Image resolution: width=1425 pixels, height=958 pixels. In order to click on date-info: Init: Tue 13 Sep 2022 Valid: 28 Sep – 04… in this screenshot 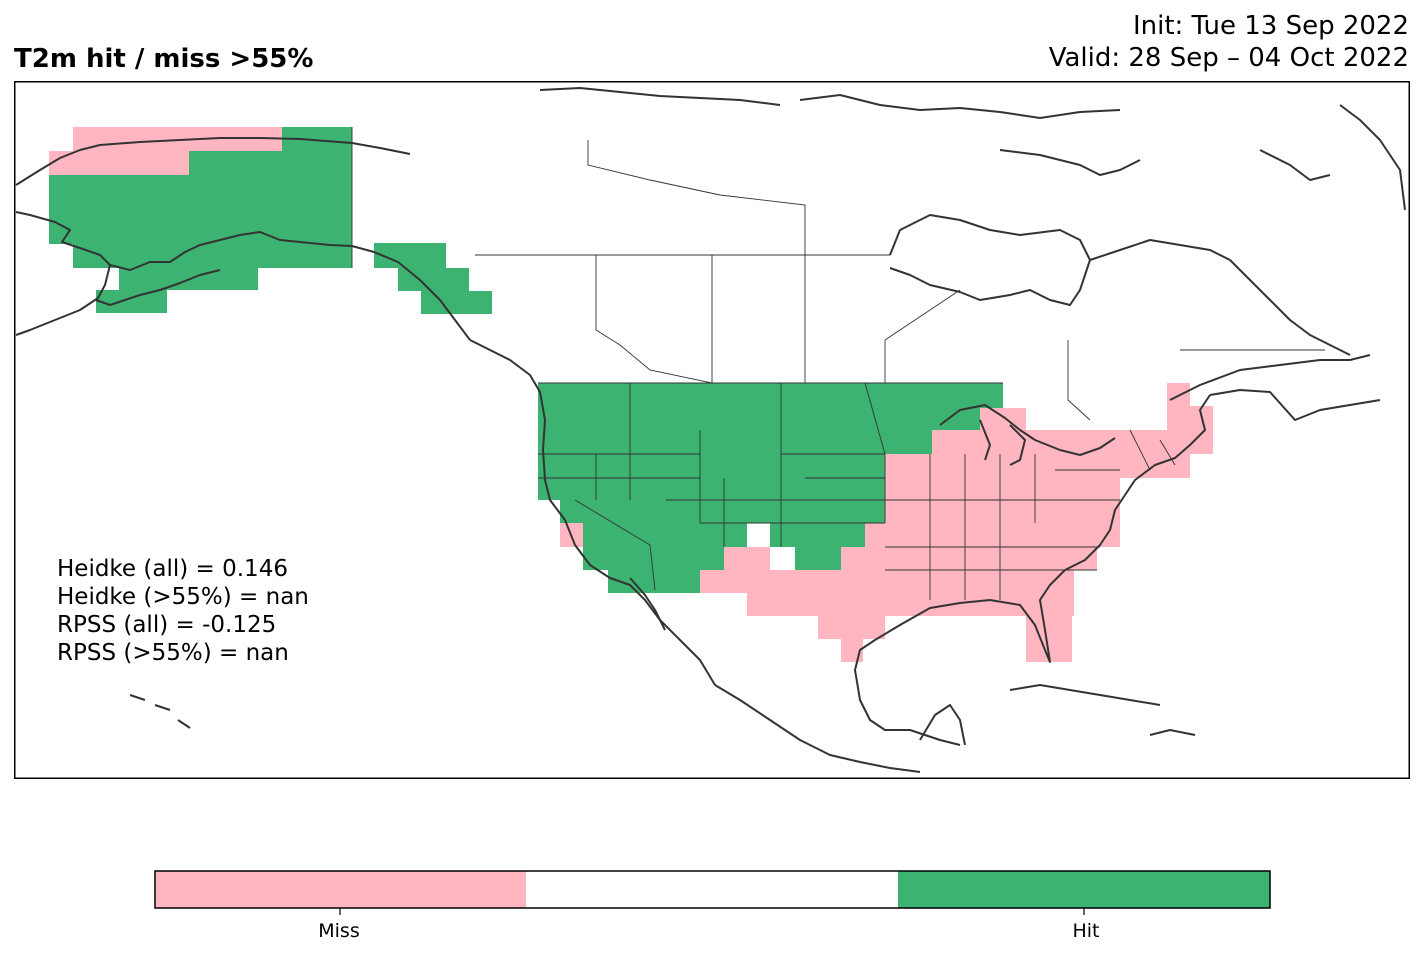, I will do `click(1229, 42)`.